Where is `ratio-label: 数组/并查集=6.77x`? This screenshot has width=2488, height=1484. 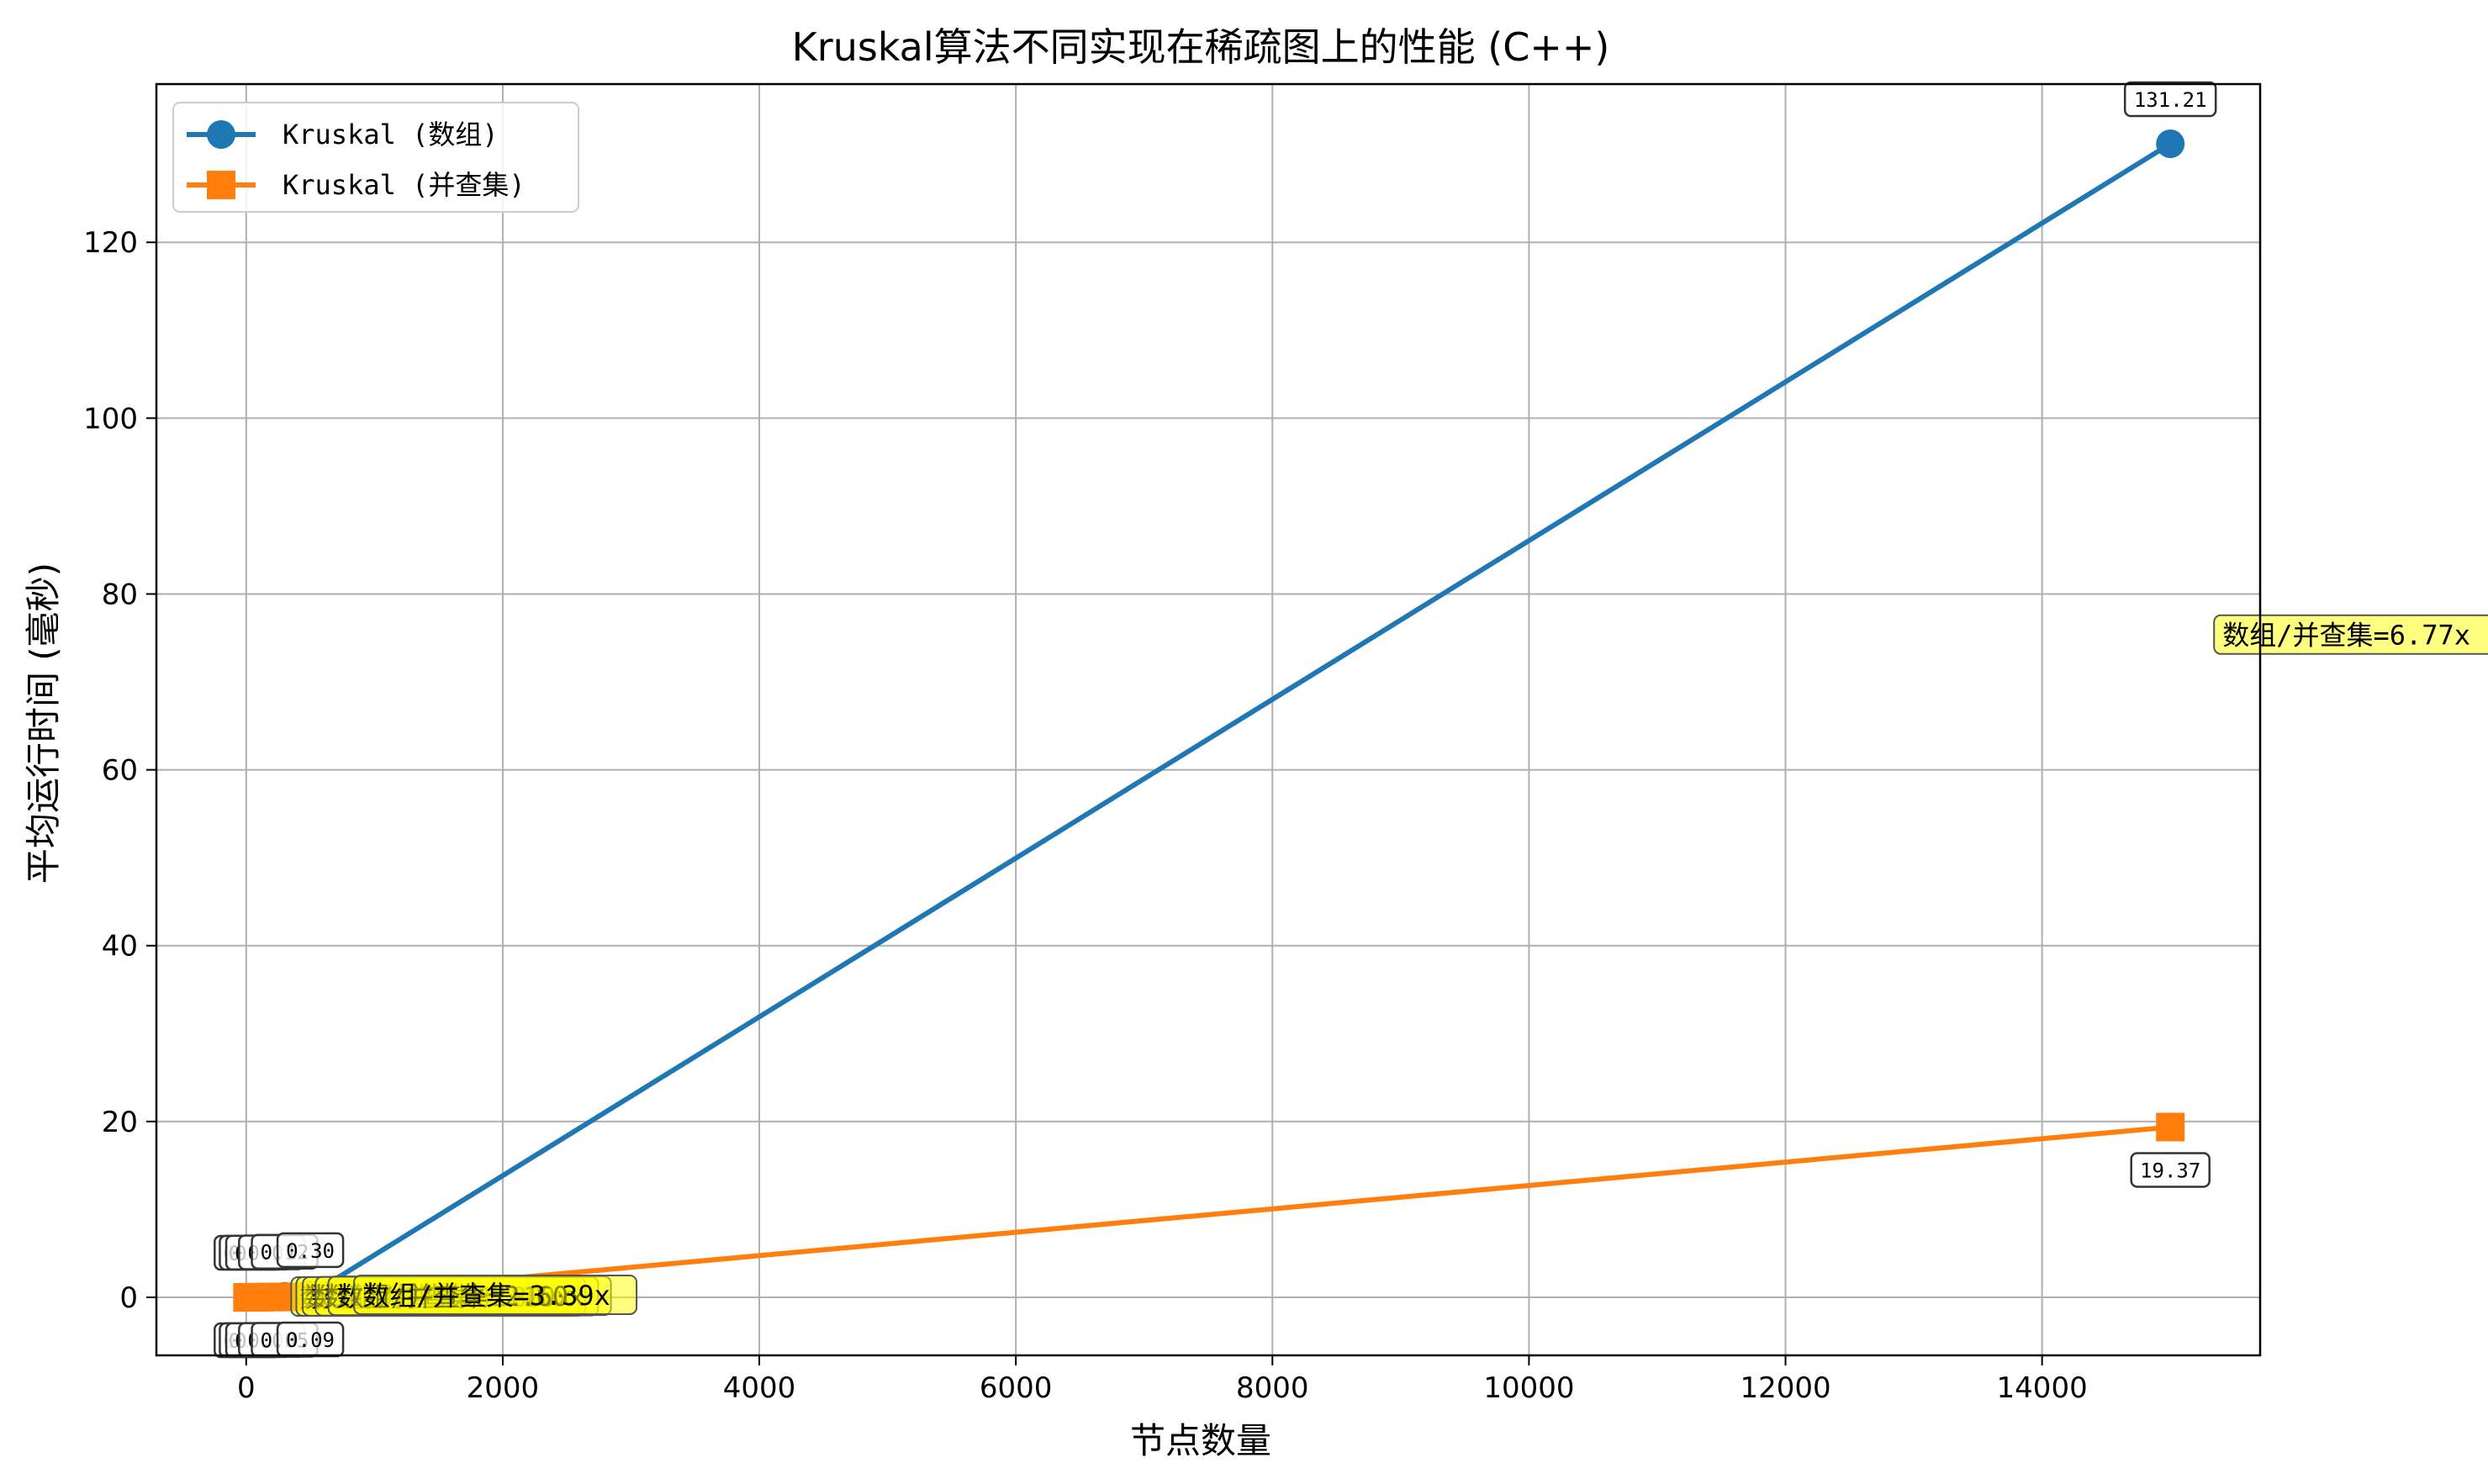
ratio-label: 数组/并查集=6.77x is located at coordinates (2346, 636).